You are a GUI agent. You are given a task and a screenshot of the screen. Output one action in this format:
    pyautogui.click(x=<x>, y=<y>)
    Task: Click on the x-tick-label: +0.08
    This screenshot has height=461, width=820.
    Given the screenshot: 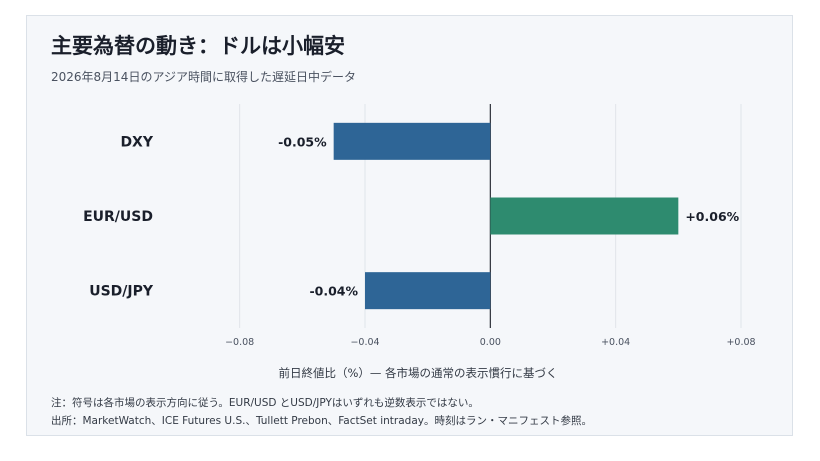 What is the action you would take?
    pyautogui.click(x=740, y=342)
    